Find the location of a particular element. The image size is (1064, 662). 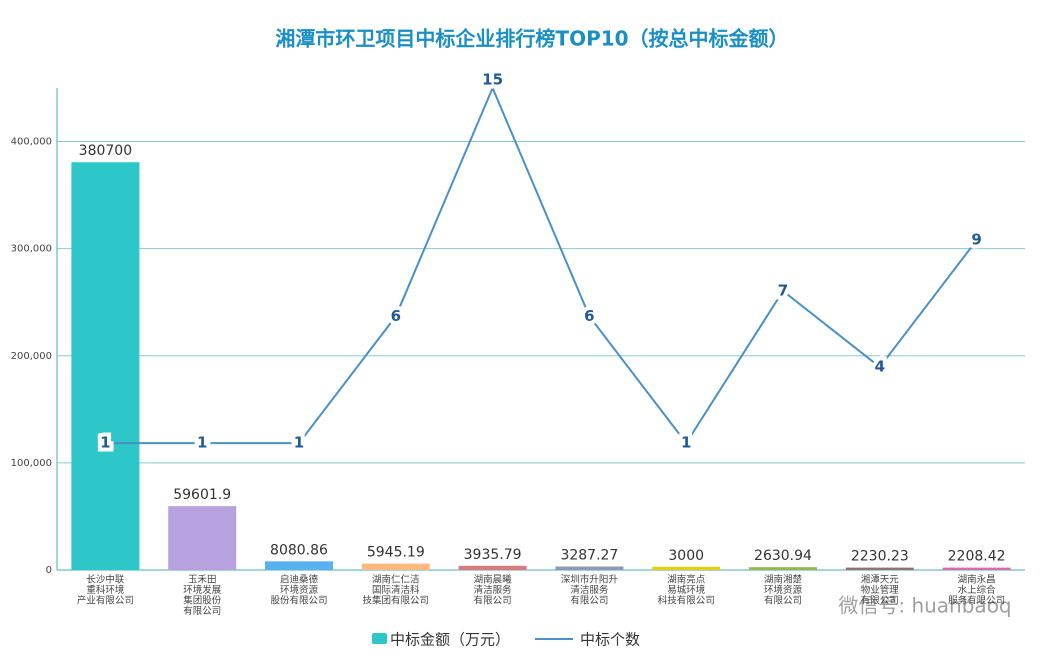

x-tick-label: 深圳市升阳升 is located at coordinates (590, 580).